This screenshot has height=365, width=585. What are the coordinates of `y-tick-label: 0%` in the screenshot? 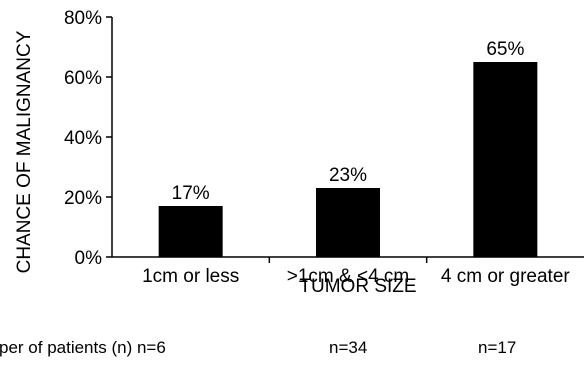 It's located at (89, 258).